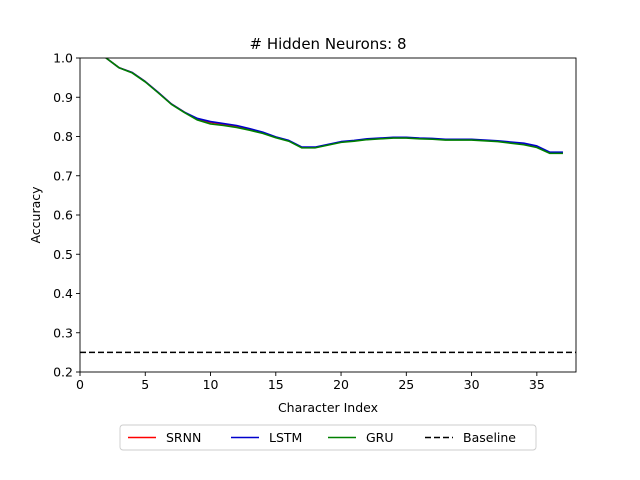 The height and width of the screenshot is (480, 640). I want to click on y-axis-label: Accuracy, so click(35, 215).